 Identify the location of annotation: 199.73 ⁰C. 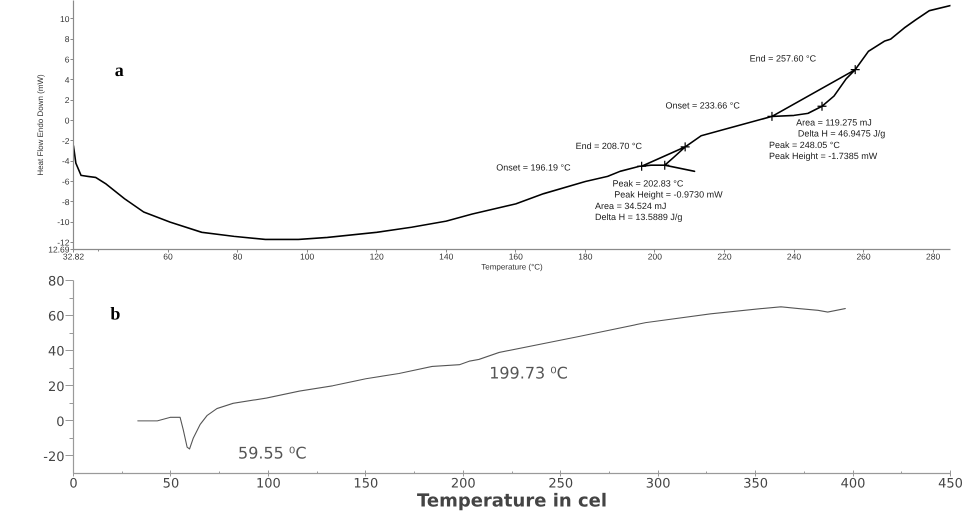
(528, 372).